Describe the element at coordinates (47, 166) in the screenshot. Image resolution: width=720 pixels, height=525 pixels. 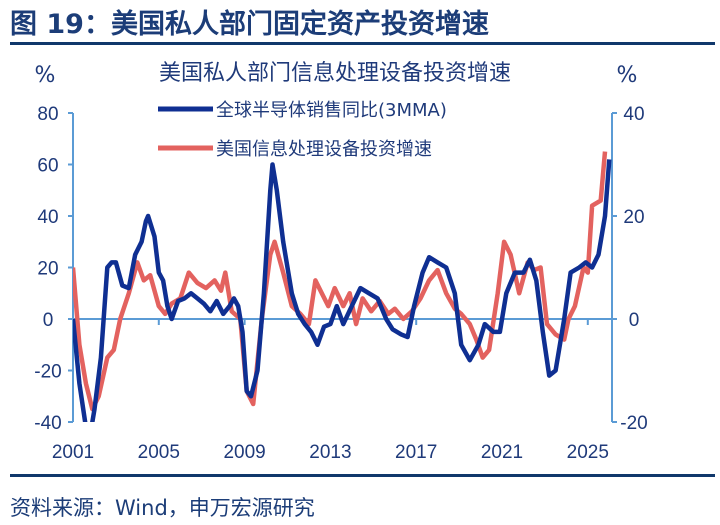
I see `left-tick-label: 60` at that location.